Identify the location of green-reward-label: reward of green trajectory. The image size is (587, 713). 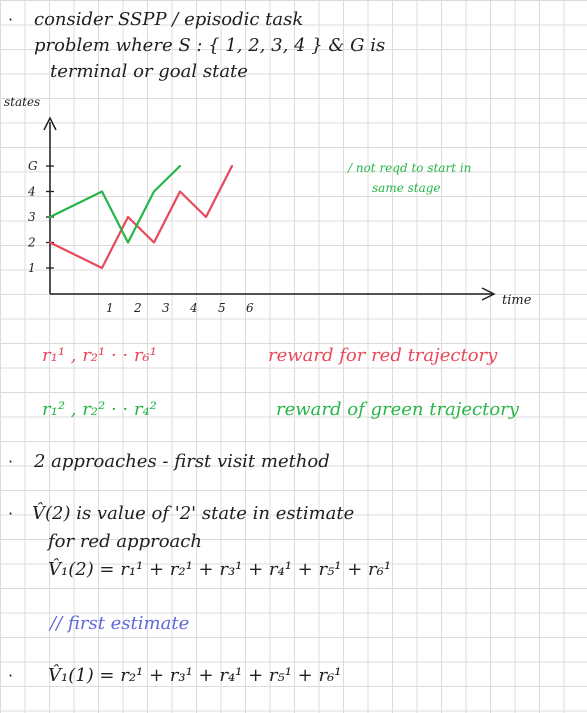
(397, 409).